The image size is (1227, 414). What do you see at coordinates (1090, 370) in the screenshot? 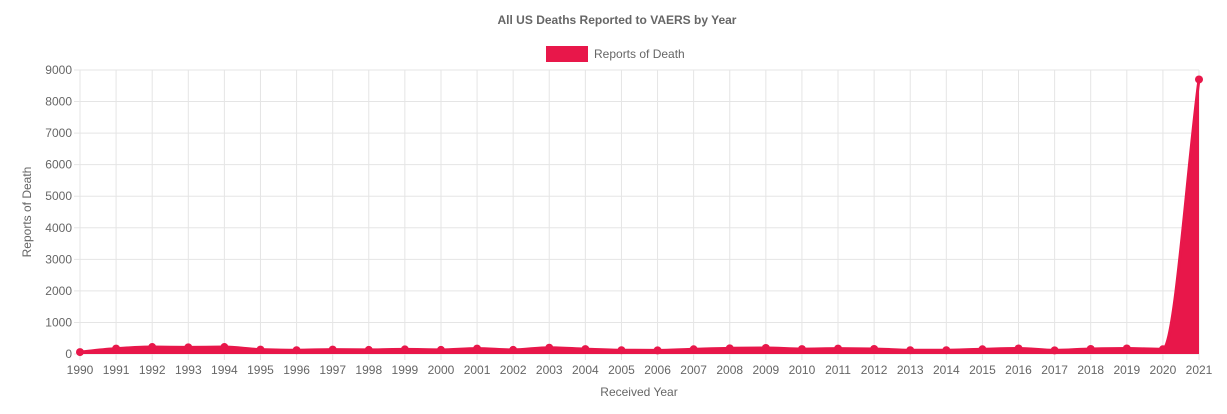
I see `x-tick-label: 2018` at bounding box center [1090, 370].